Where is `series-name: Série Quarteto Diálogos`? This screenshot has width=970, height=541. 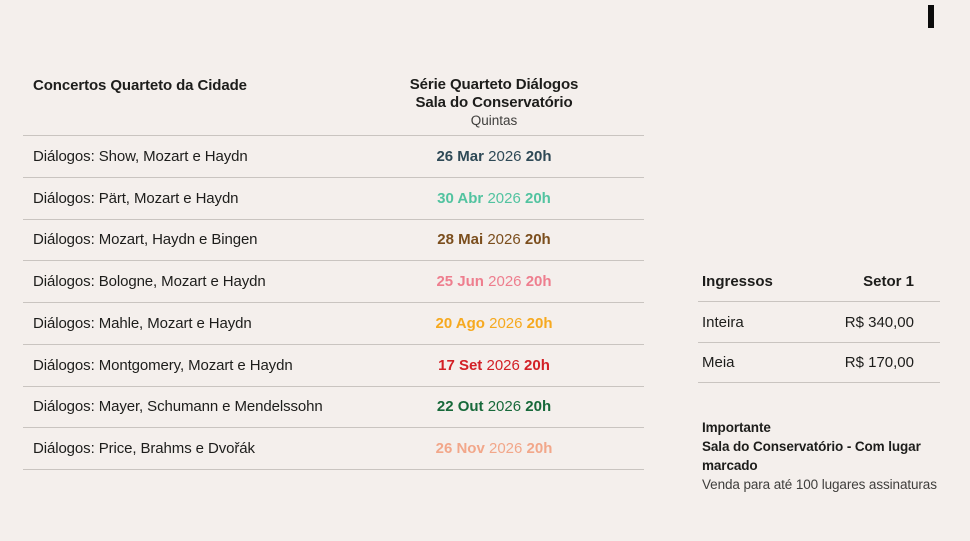 series-name: Série Quarteto Diálogos is located at coordinates (494, 84).